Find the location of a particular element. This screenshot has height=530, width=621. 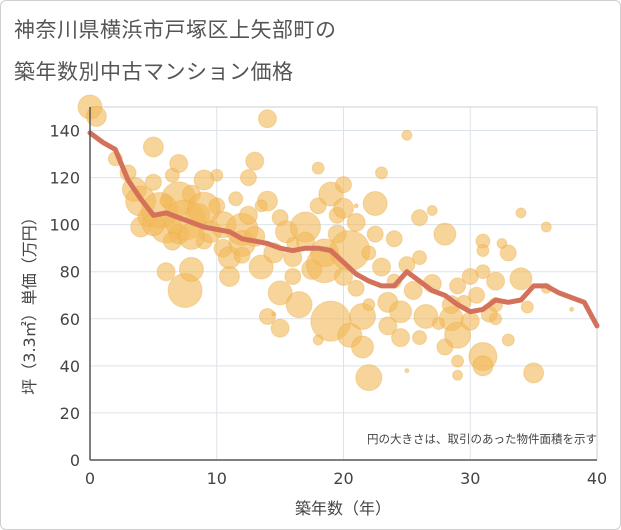

bubble-size-note: 円の大きさは、取引のあった物件面積を示す is located at coordinates (482, 439).